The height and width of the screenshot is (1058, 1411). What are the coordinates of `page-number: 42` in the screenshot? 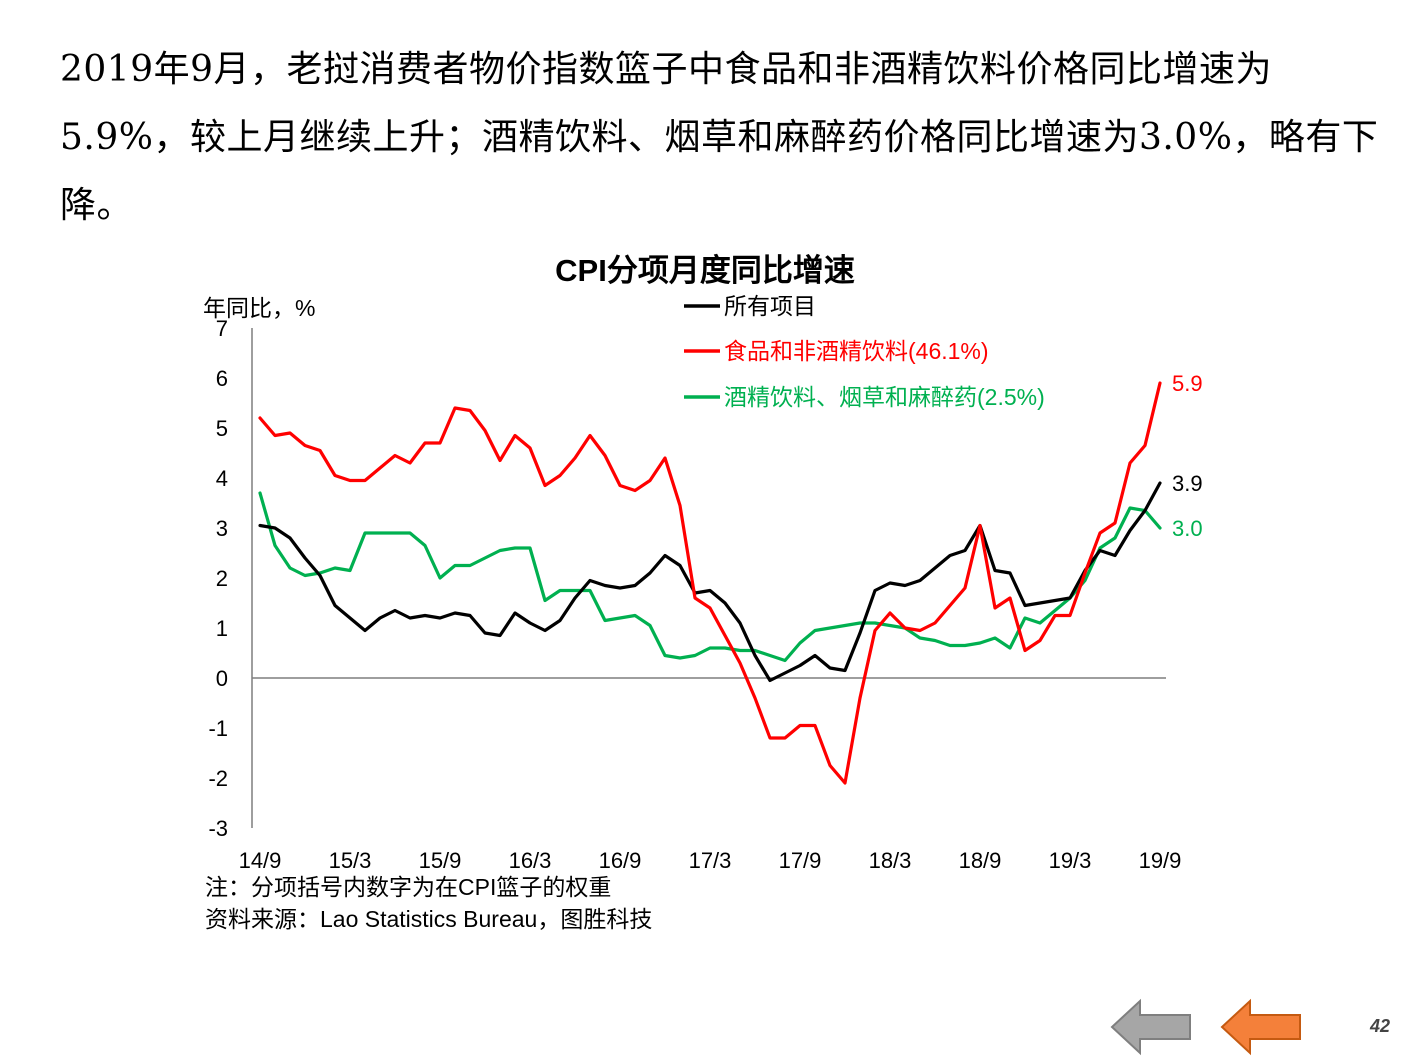 It's located at (1380, 1026).